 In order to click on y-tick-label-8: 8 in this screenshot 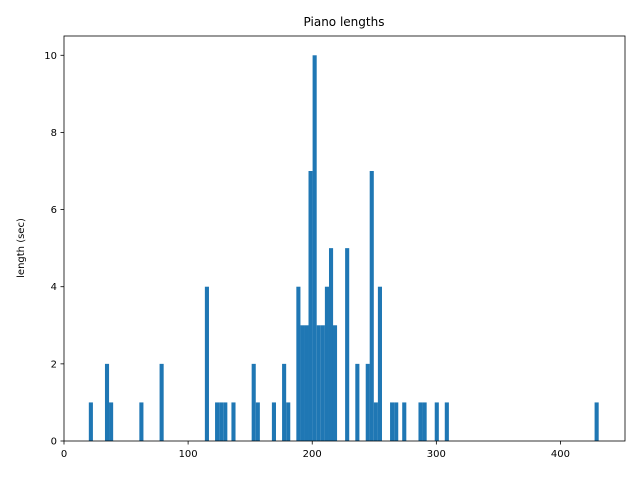, I will do `click(54, 133)`.